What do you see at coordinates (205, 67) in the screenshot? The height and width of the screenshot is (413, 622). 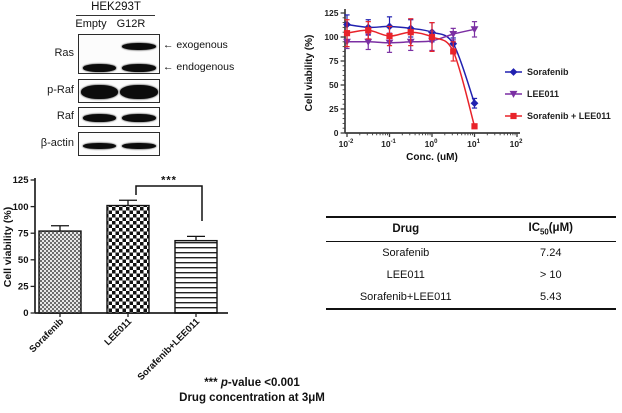 I see `endogenous-label: endogenous` at bounding box center [205, 67].